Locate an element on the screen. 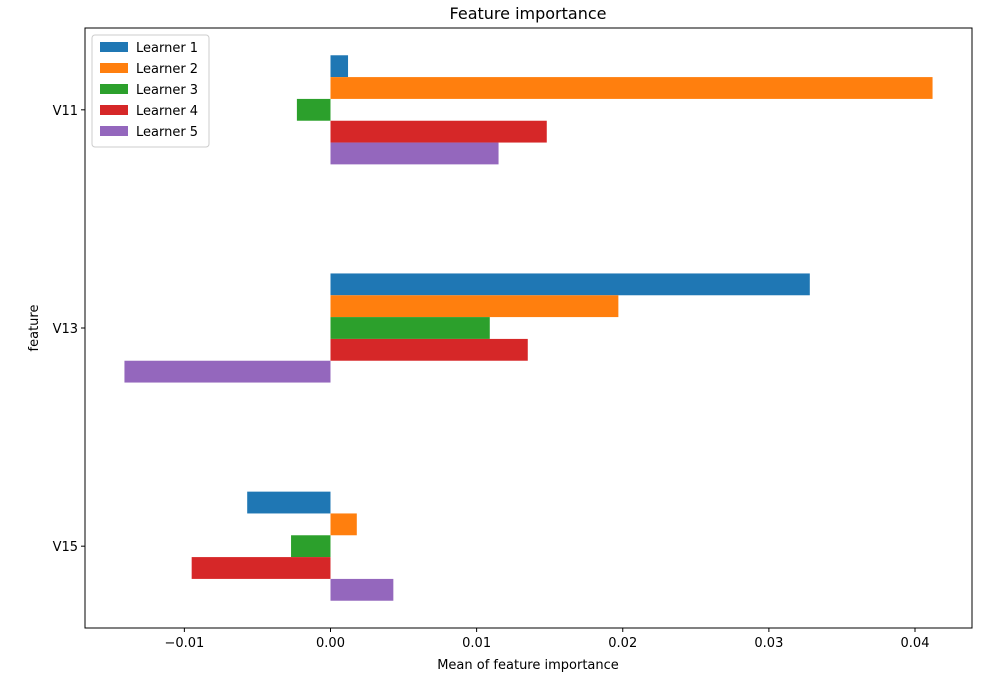 This screenshot has width=1000, height=700. x-tick-label: −0.01 is located at coordinates (184, 643).